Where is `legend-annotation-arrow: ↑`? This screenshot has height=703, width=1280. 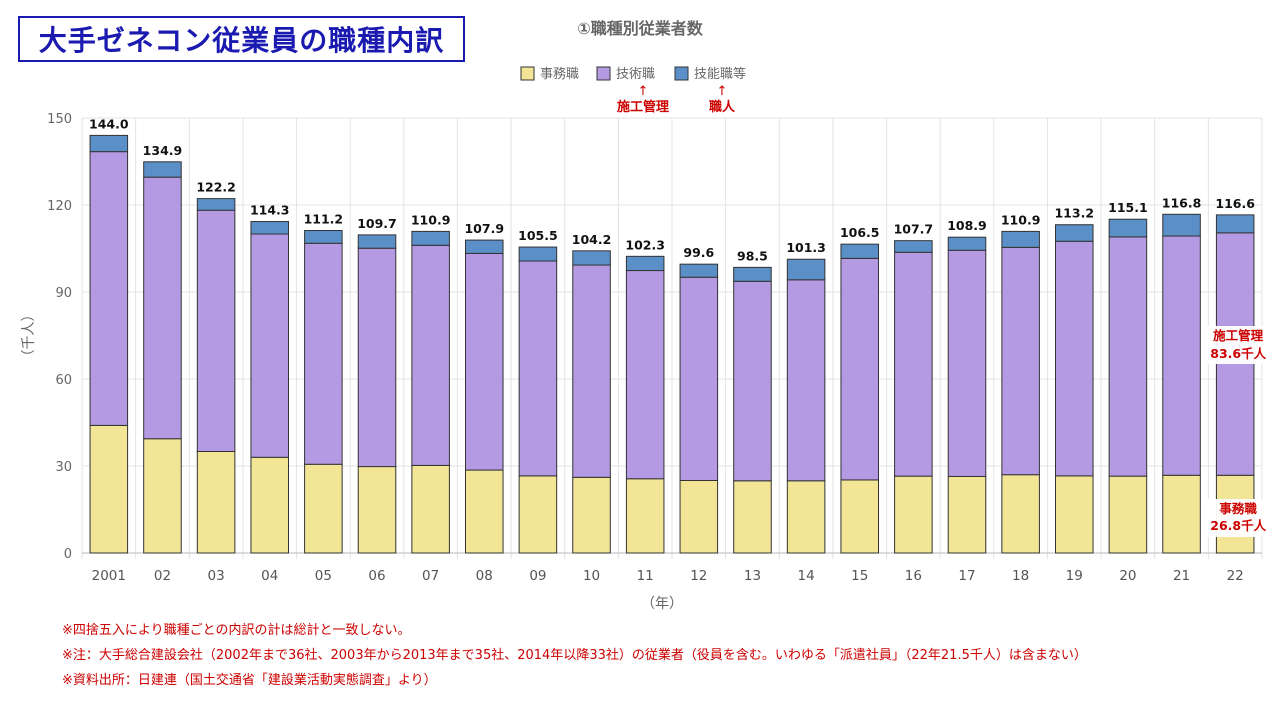 legend-annotation-arrow: ↑ is located at coordinates (722, 91).